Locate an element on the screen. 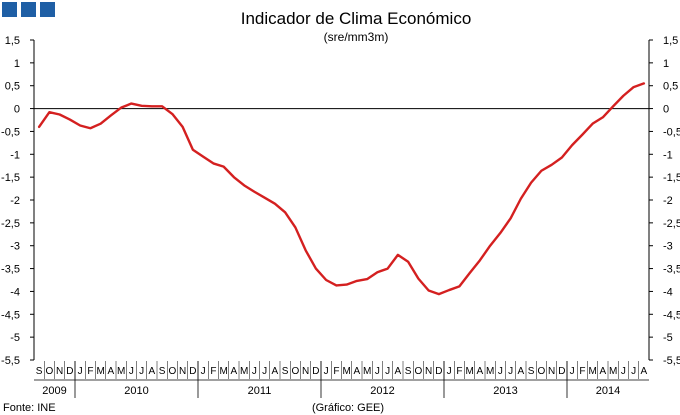  y-tick-label-right: 0 is located at coordinates (666, 110).